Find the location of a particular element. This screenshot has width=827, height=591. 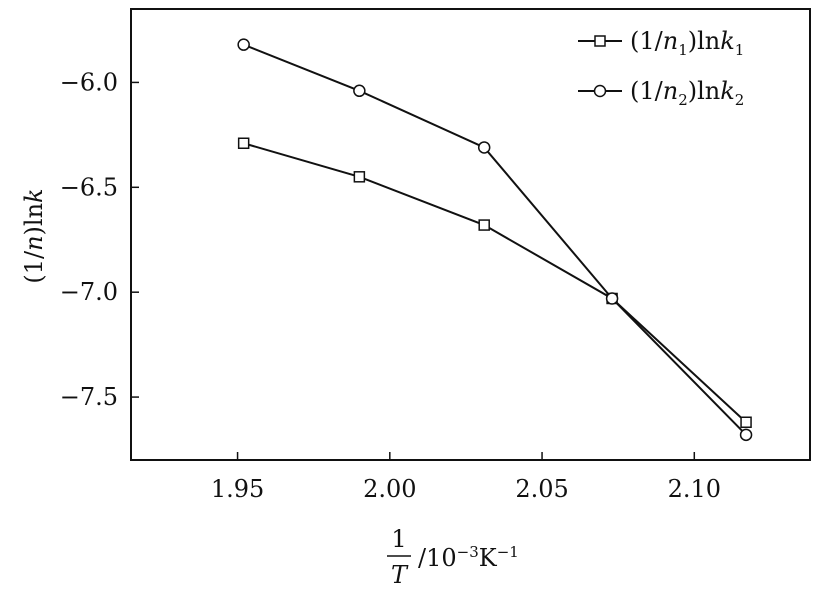

legend-marker-square is located at coordinates (600, 41).